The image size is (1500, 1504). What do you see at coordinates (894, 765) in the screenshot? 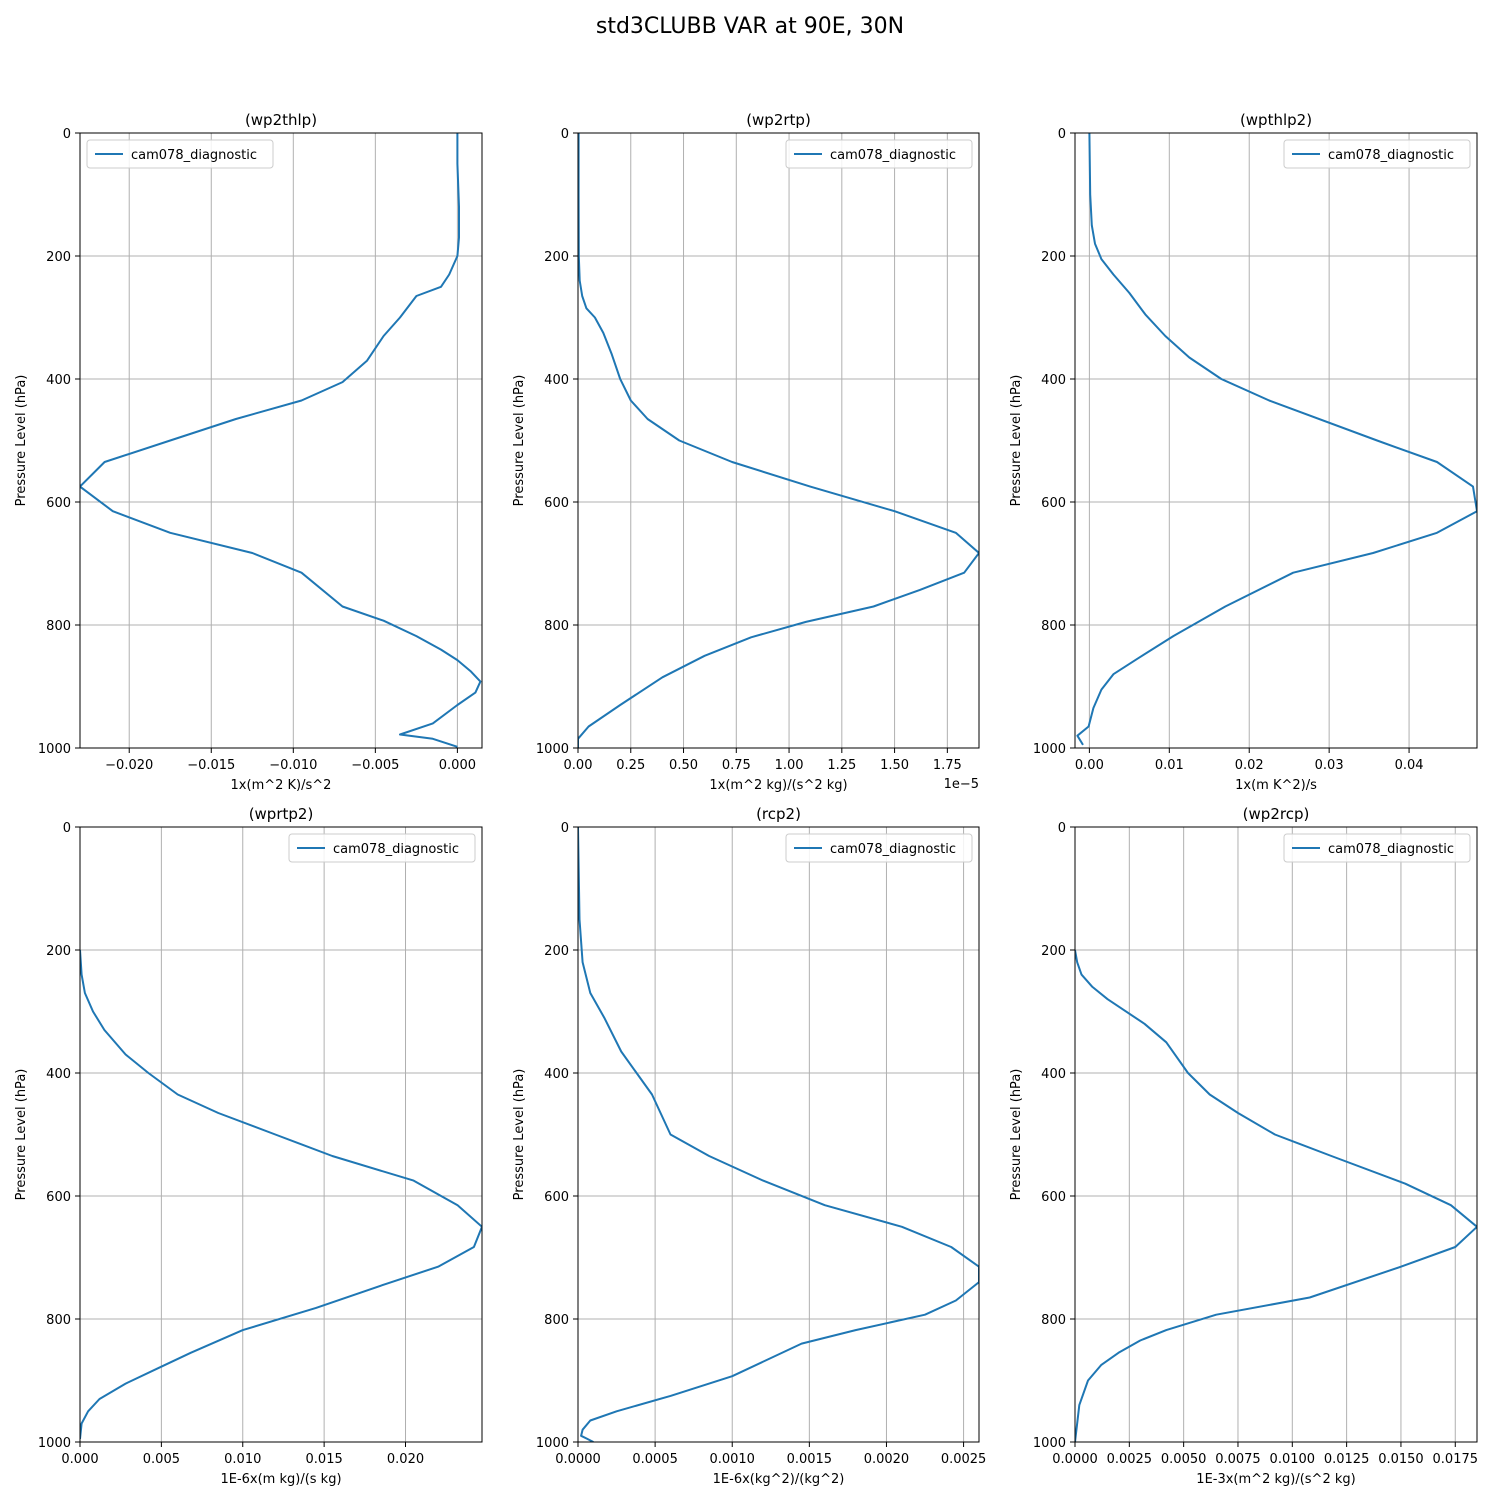
I see `x-tick-label: 1.50` at bounding box center [894, 765].